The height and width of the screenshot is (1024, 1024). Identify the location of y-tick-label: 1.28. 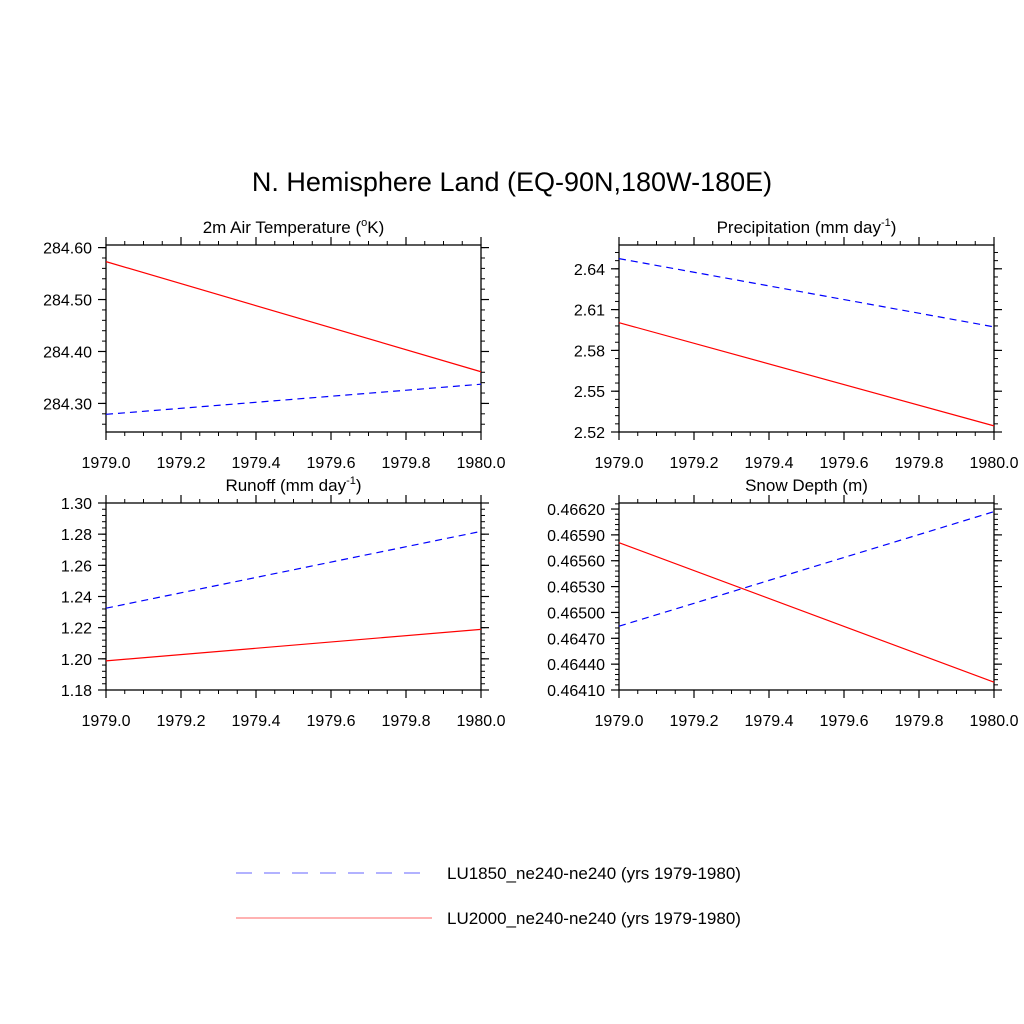
(76, 535).